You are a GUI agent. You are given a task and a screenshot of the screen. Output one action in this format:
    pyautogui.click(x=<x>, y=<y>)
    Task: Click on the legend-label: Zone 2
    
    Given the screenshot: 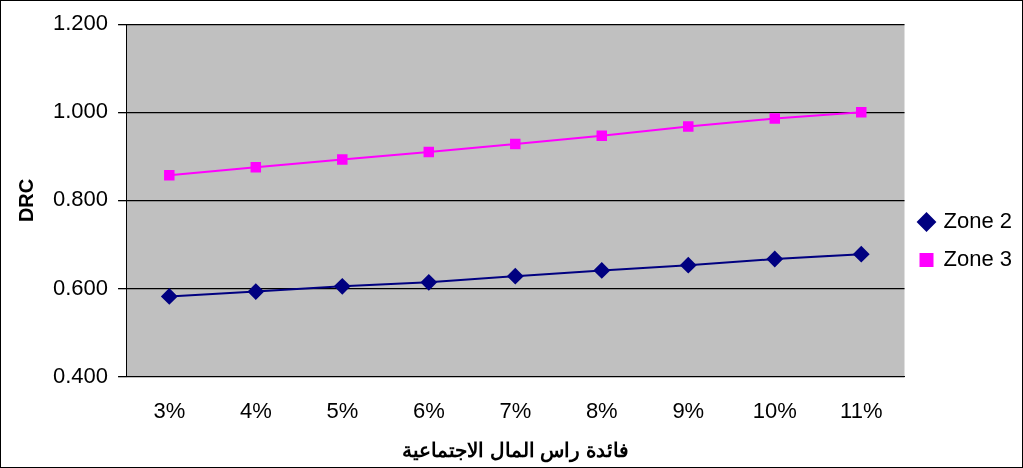 What is the action you would take?
    pyautogui.click(x=978, y=221)
    